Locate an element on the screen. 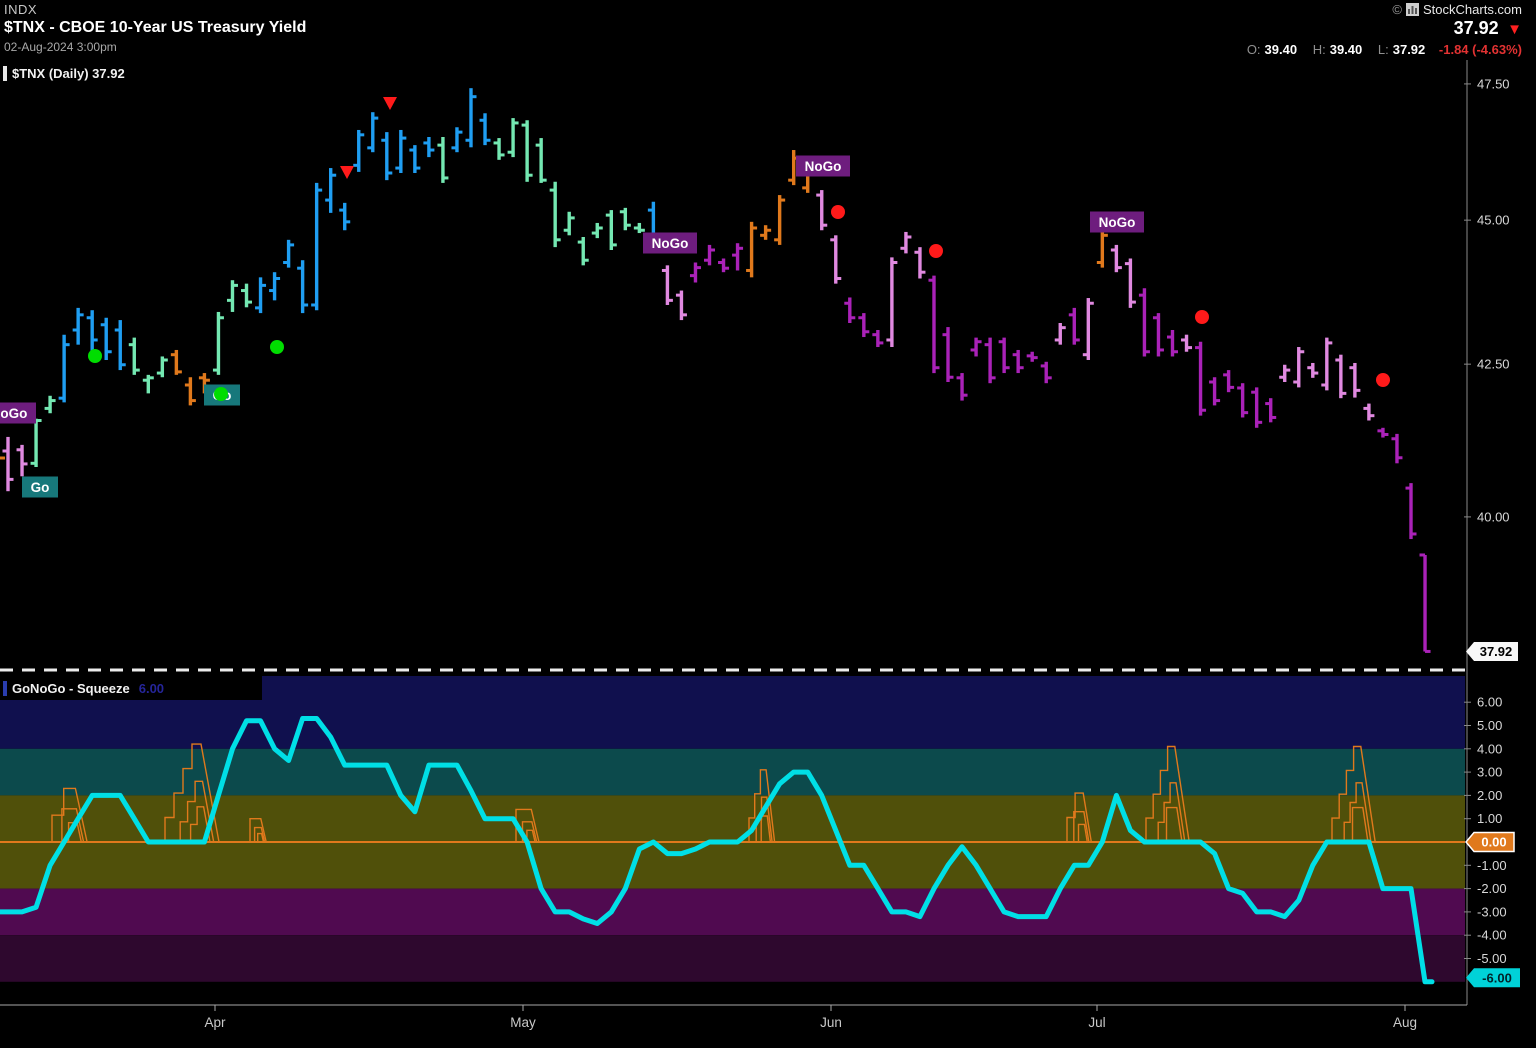  series-label-bar is located at coordinates (5, 73).